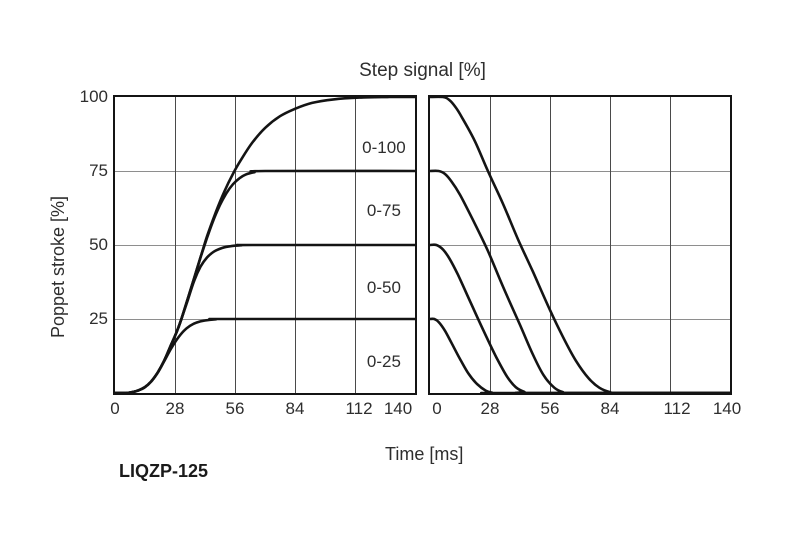 This screenshot has height=537, width=793. Describe the element at coordinates (384, 147) in the screenshot. I see `series-label-0-100: 0-100` at that location.